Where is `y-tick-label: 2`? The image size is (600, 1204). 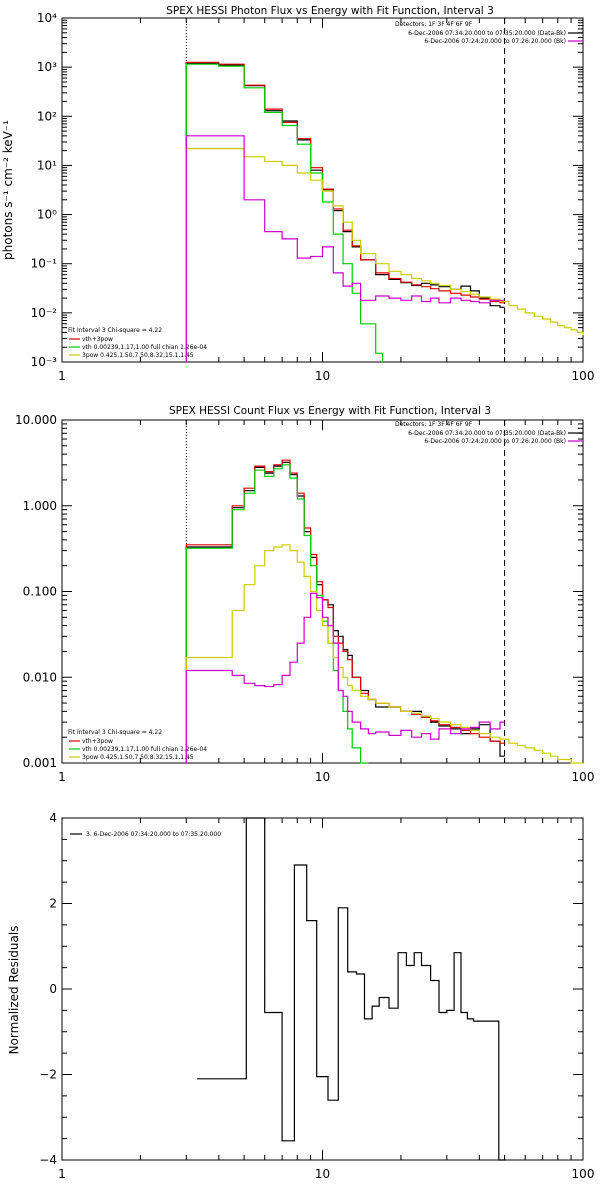
y-tick-label: 2 is located at coordinates (53, 904).